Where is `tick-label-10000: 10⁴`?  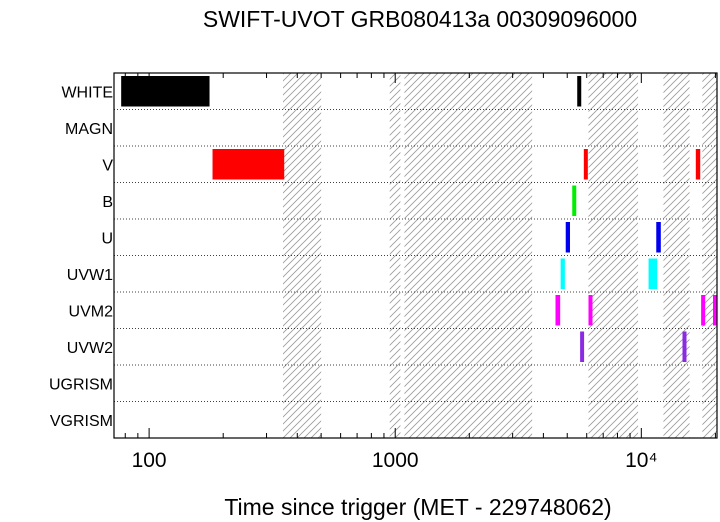
tick-label-10000: 10⁴ is located at coordinates (641, 460).